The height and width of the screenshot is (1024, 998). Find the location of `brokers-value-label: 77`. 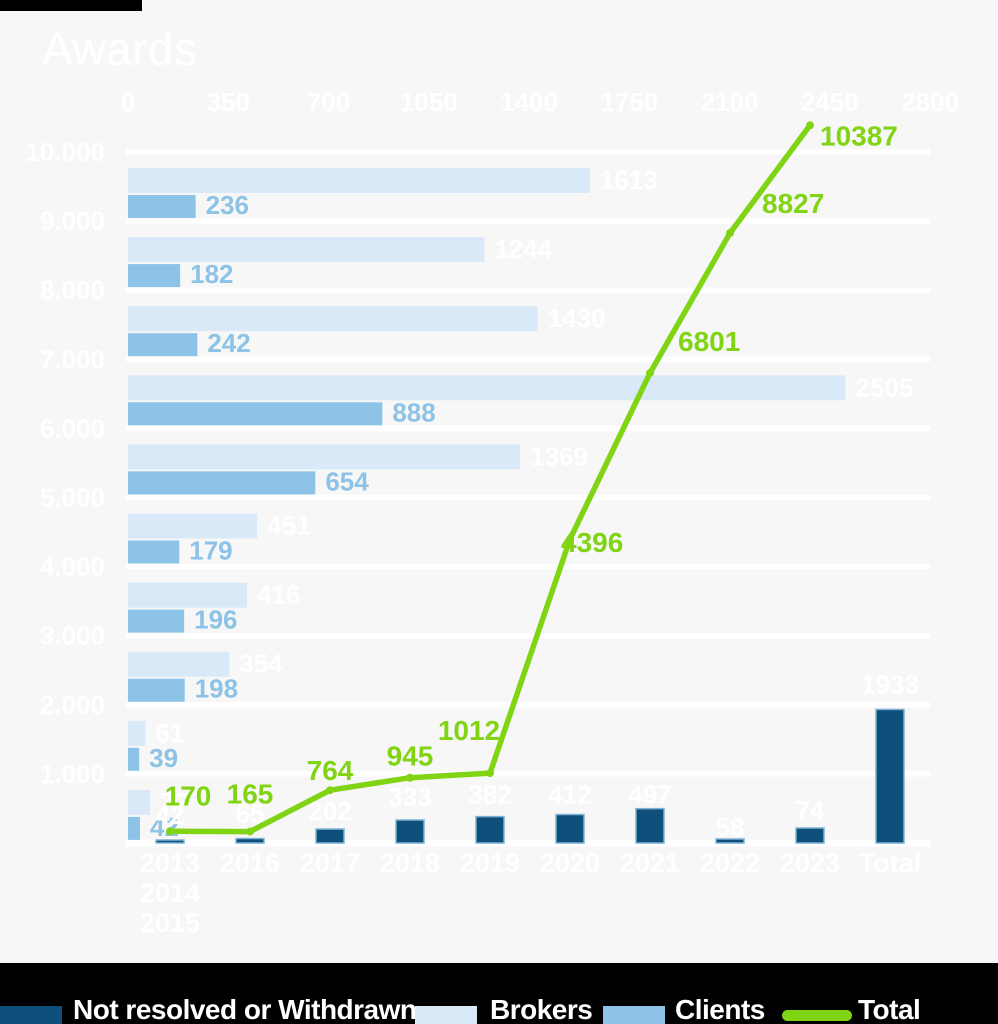

brokers-value-label: 77 is located at coordinates (174, 802).